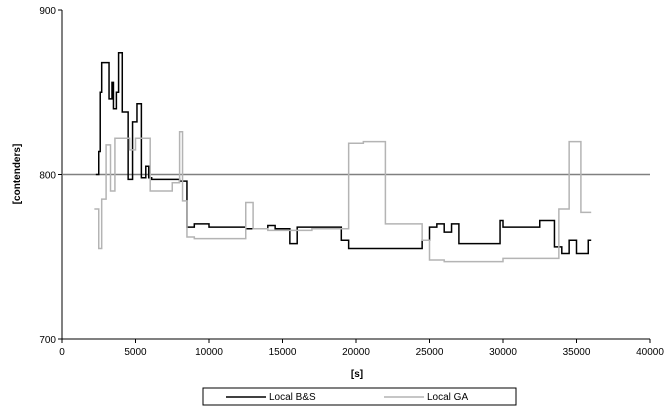 Image resolution: width=665 pixels, height=410 pixels. What do you see at coordinates (430, 352) in the screenshot?
I see `x-tick-label: 25000` at bounding box center [430, 352].